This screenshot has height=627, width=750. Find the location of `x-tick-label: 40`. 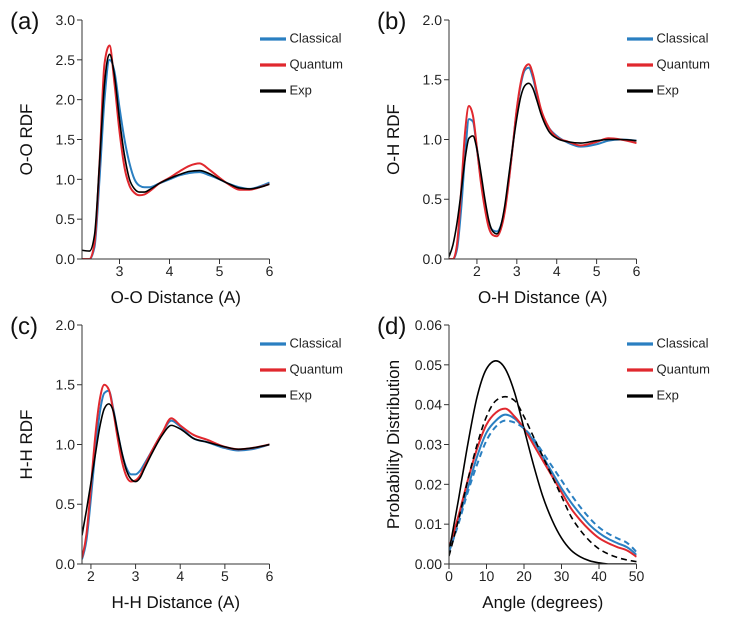

x-tick-label: 40 is located at coordinates (599, 576).